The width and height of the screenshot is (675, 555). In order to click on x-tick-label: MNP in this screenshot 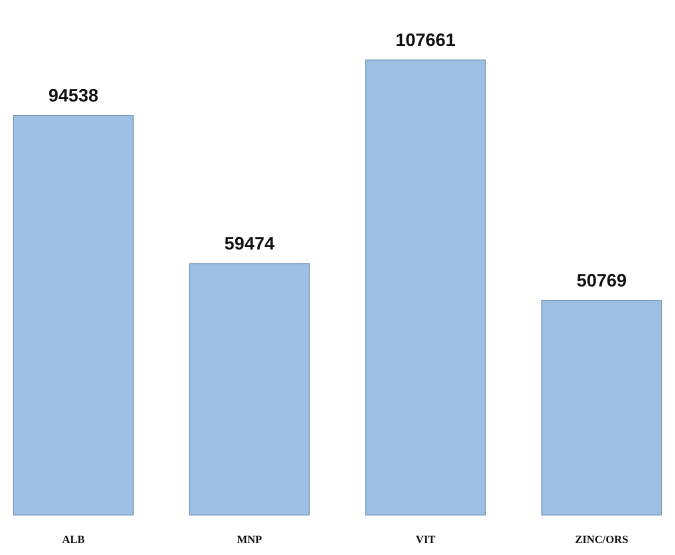, I will do `click(249, 540)`.